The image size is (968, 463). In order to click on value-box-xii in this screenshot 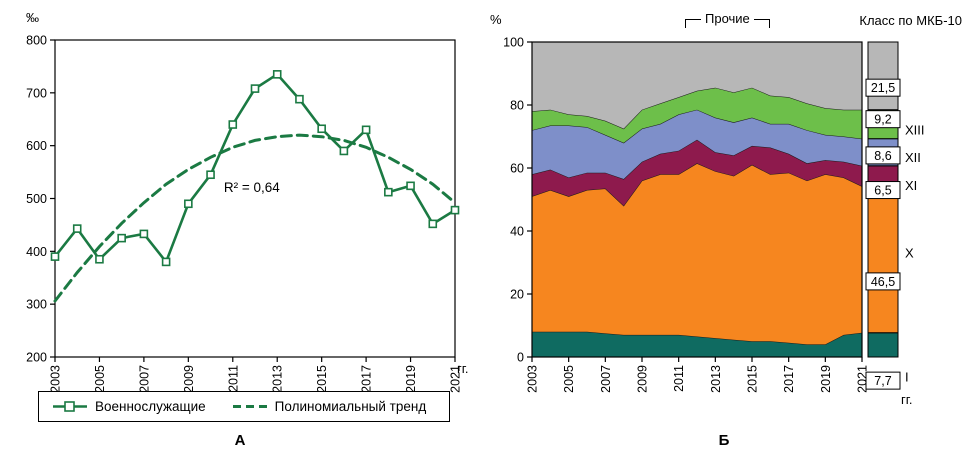, I will do `click(883, 155)`.